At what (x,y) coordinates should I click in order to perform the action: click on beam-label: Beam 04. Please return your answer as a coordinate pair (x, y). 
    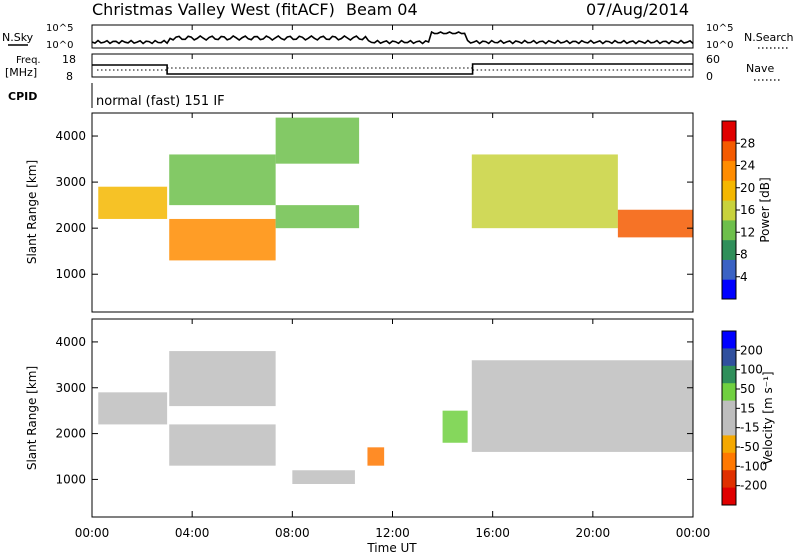
    Looking at the image, I should click on (382, 9).